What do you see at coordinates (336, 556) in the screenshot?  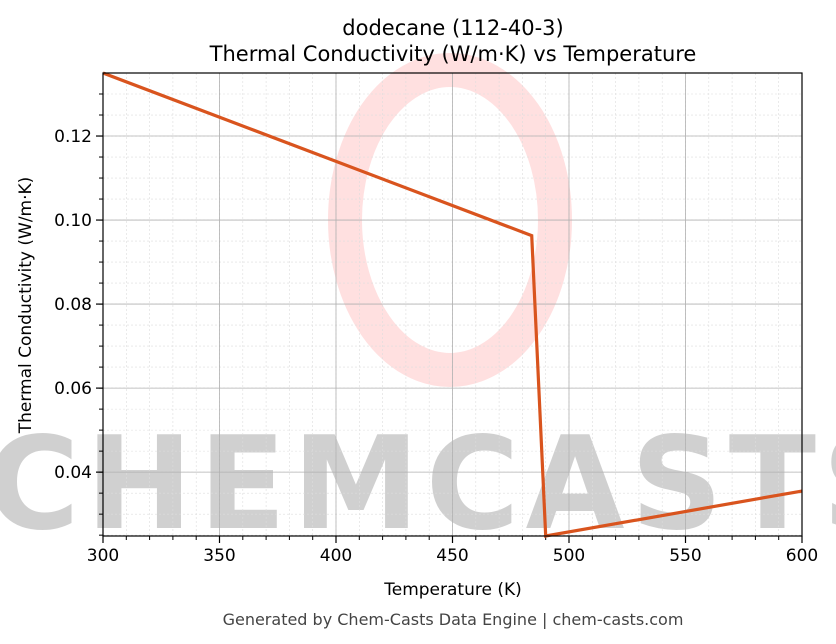 I see `x-tick-label: 400` at bounding box center [336, 556].